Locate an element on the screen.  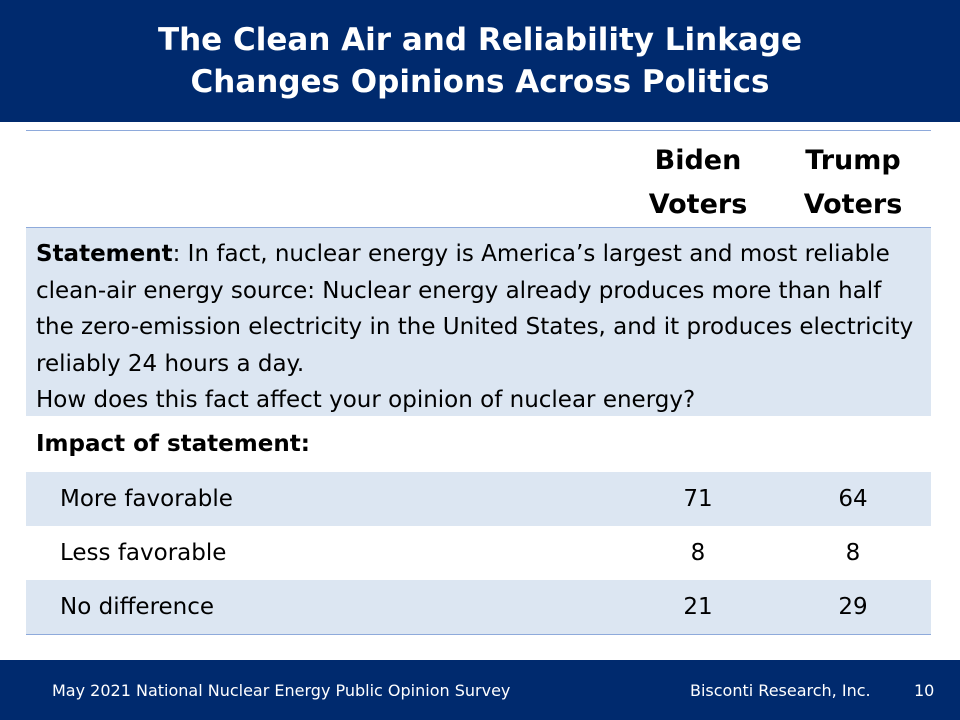
table-bottom-rule is located at coordinates (478, 634).